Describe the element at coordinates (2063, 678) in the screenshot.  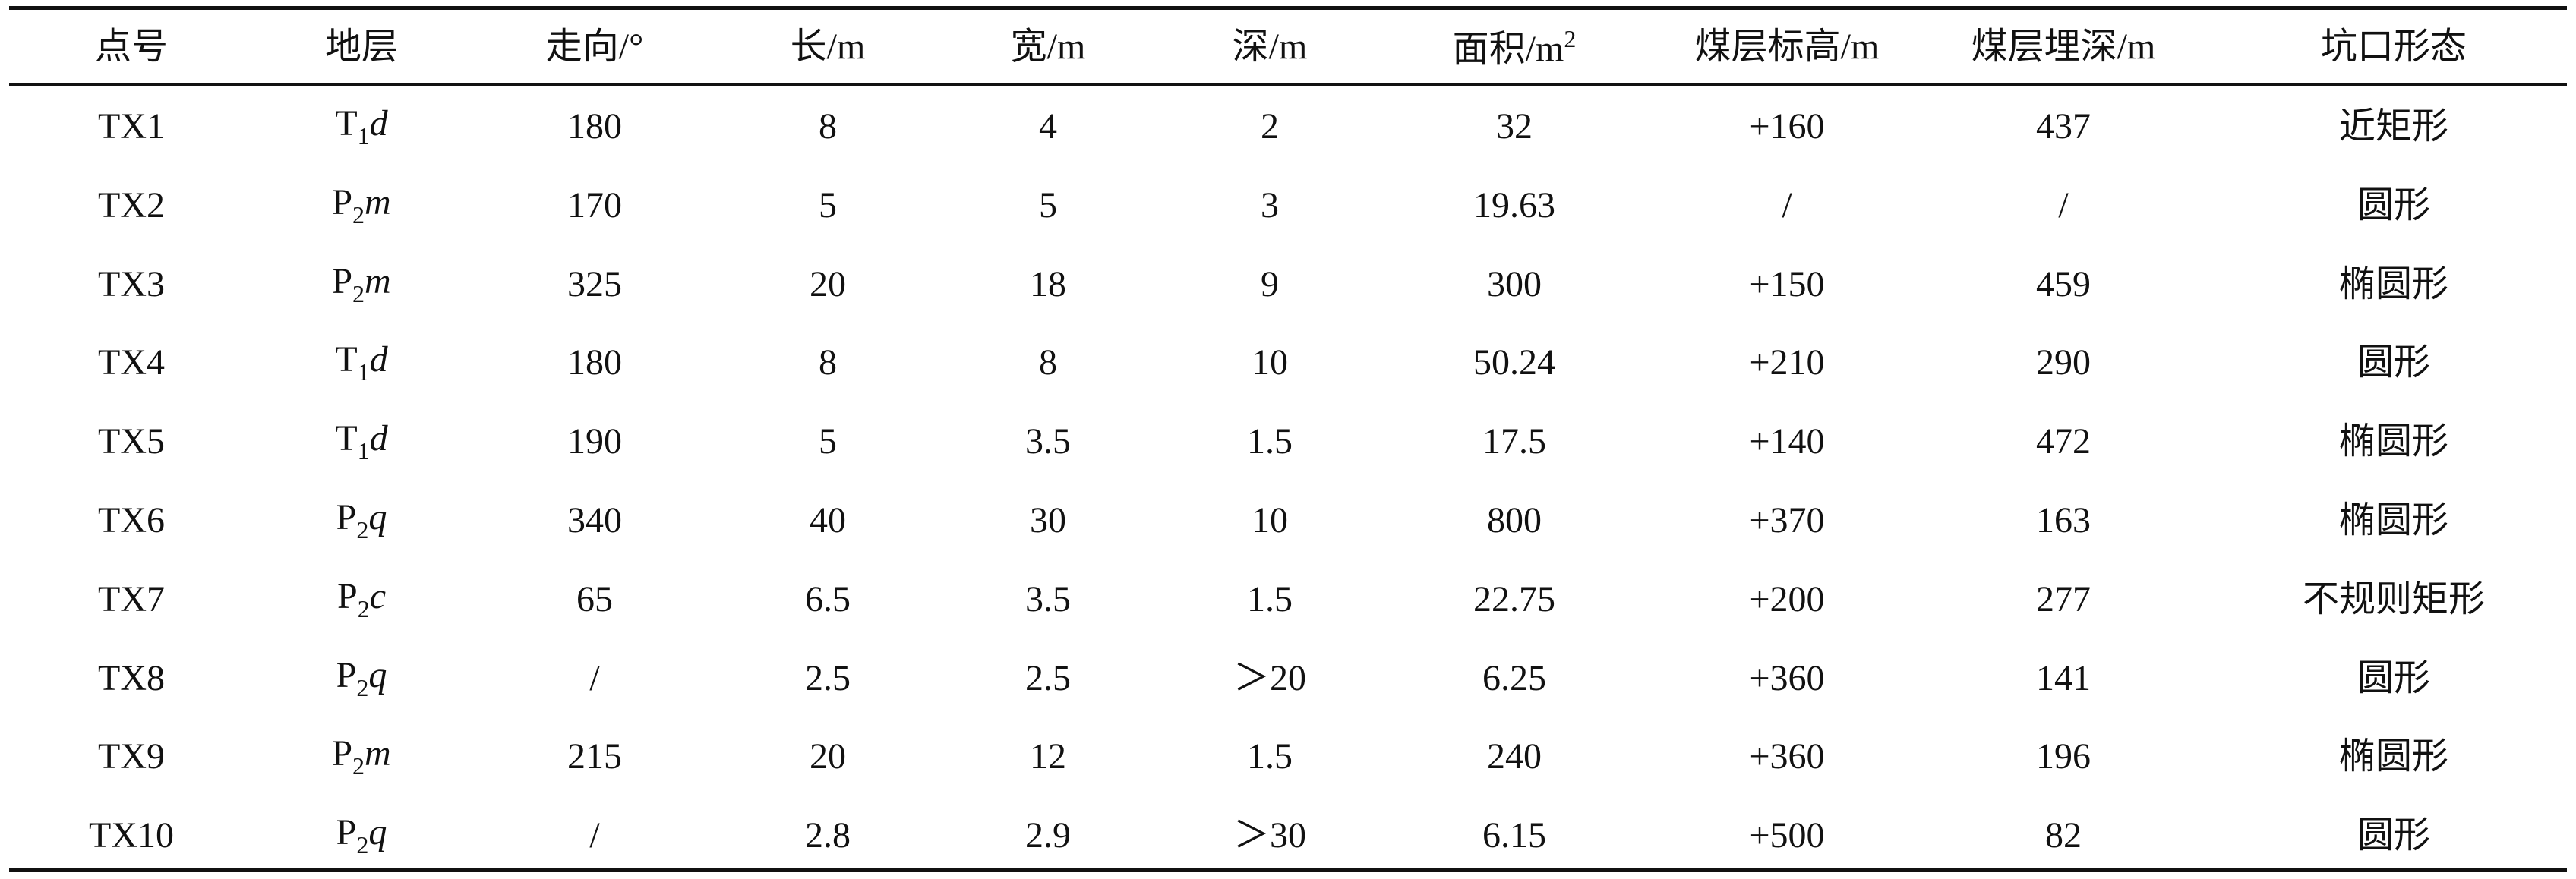
I see `table-cell: 141` at that location.